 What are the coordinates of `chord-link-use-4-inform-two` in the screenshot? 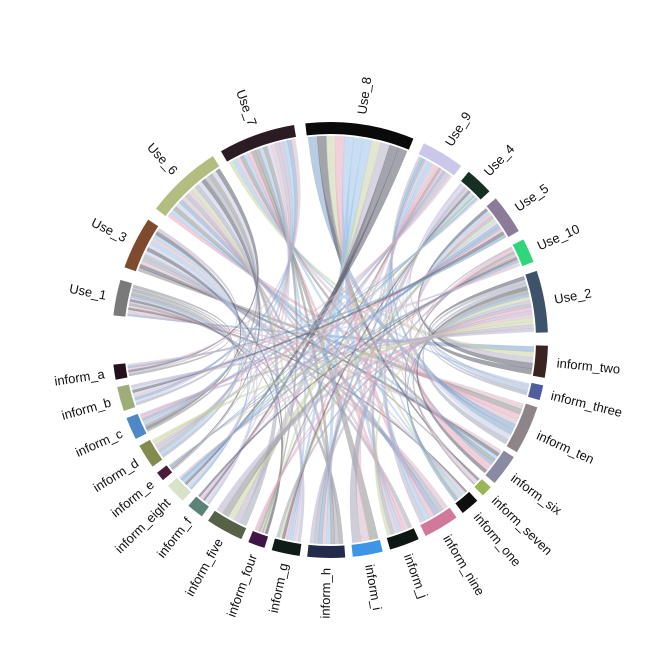 It's located at (471, 273).